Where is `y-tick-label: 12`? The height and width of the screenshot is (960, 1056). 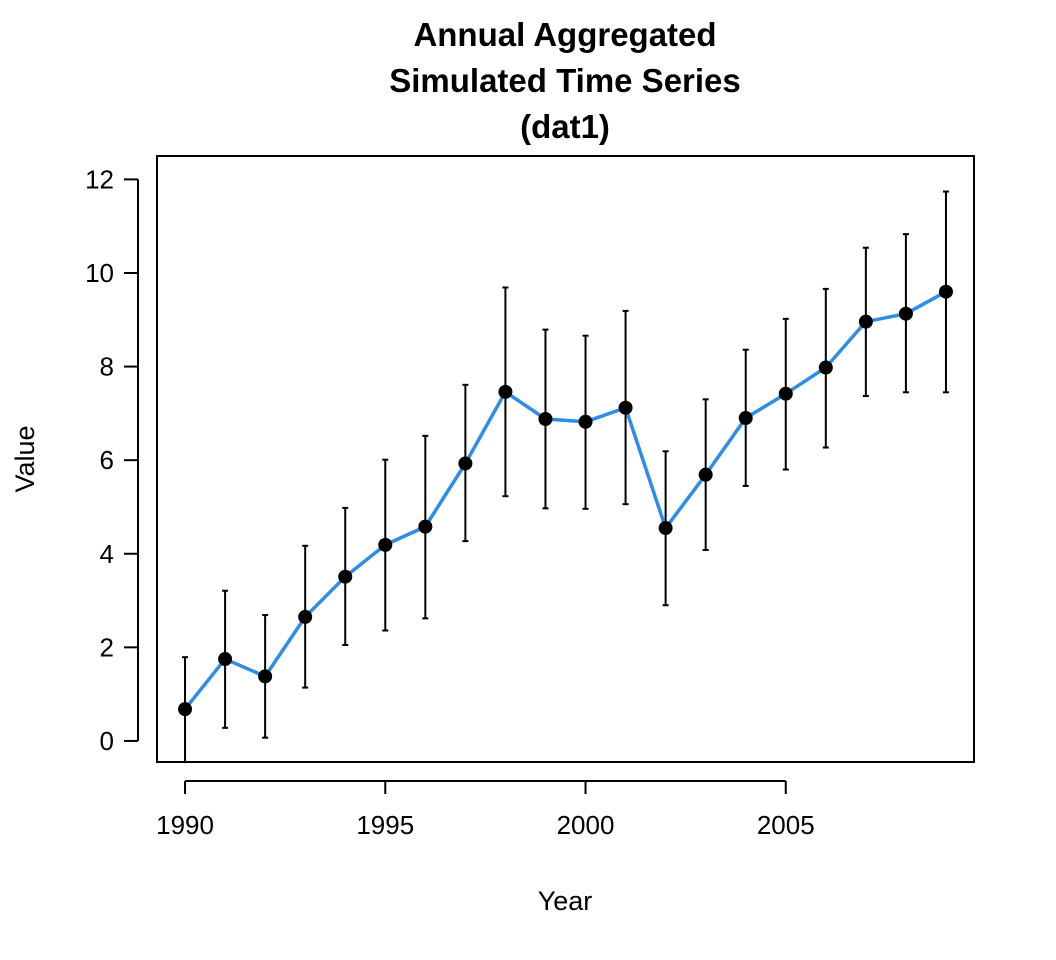
y-tick-label: 12 is located at coordinates (99, 179).